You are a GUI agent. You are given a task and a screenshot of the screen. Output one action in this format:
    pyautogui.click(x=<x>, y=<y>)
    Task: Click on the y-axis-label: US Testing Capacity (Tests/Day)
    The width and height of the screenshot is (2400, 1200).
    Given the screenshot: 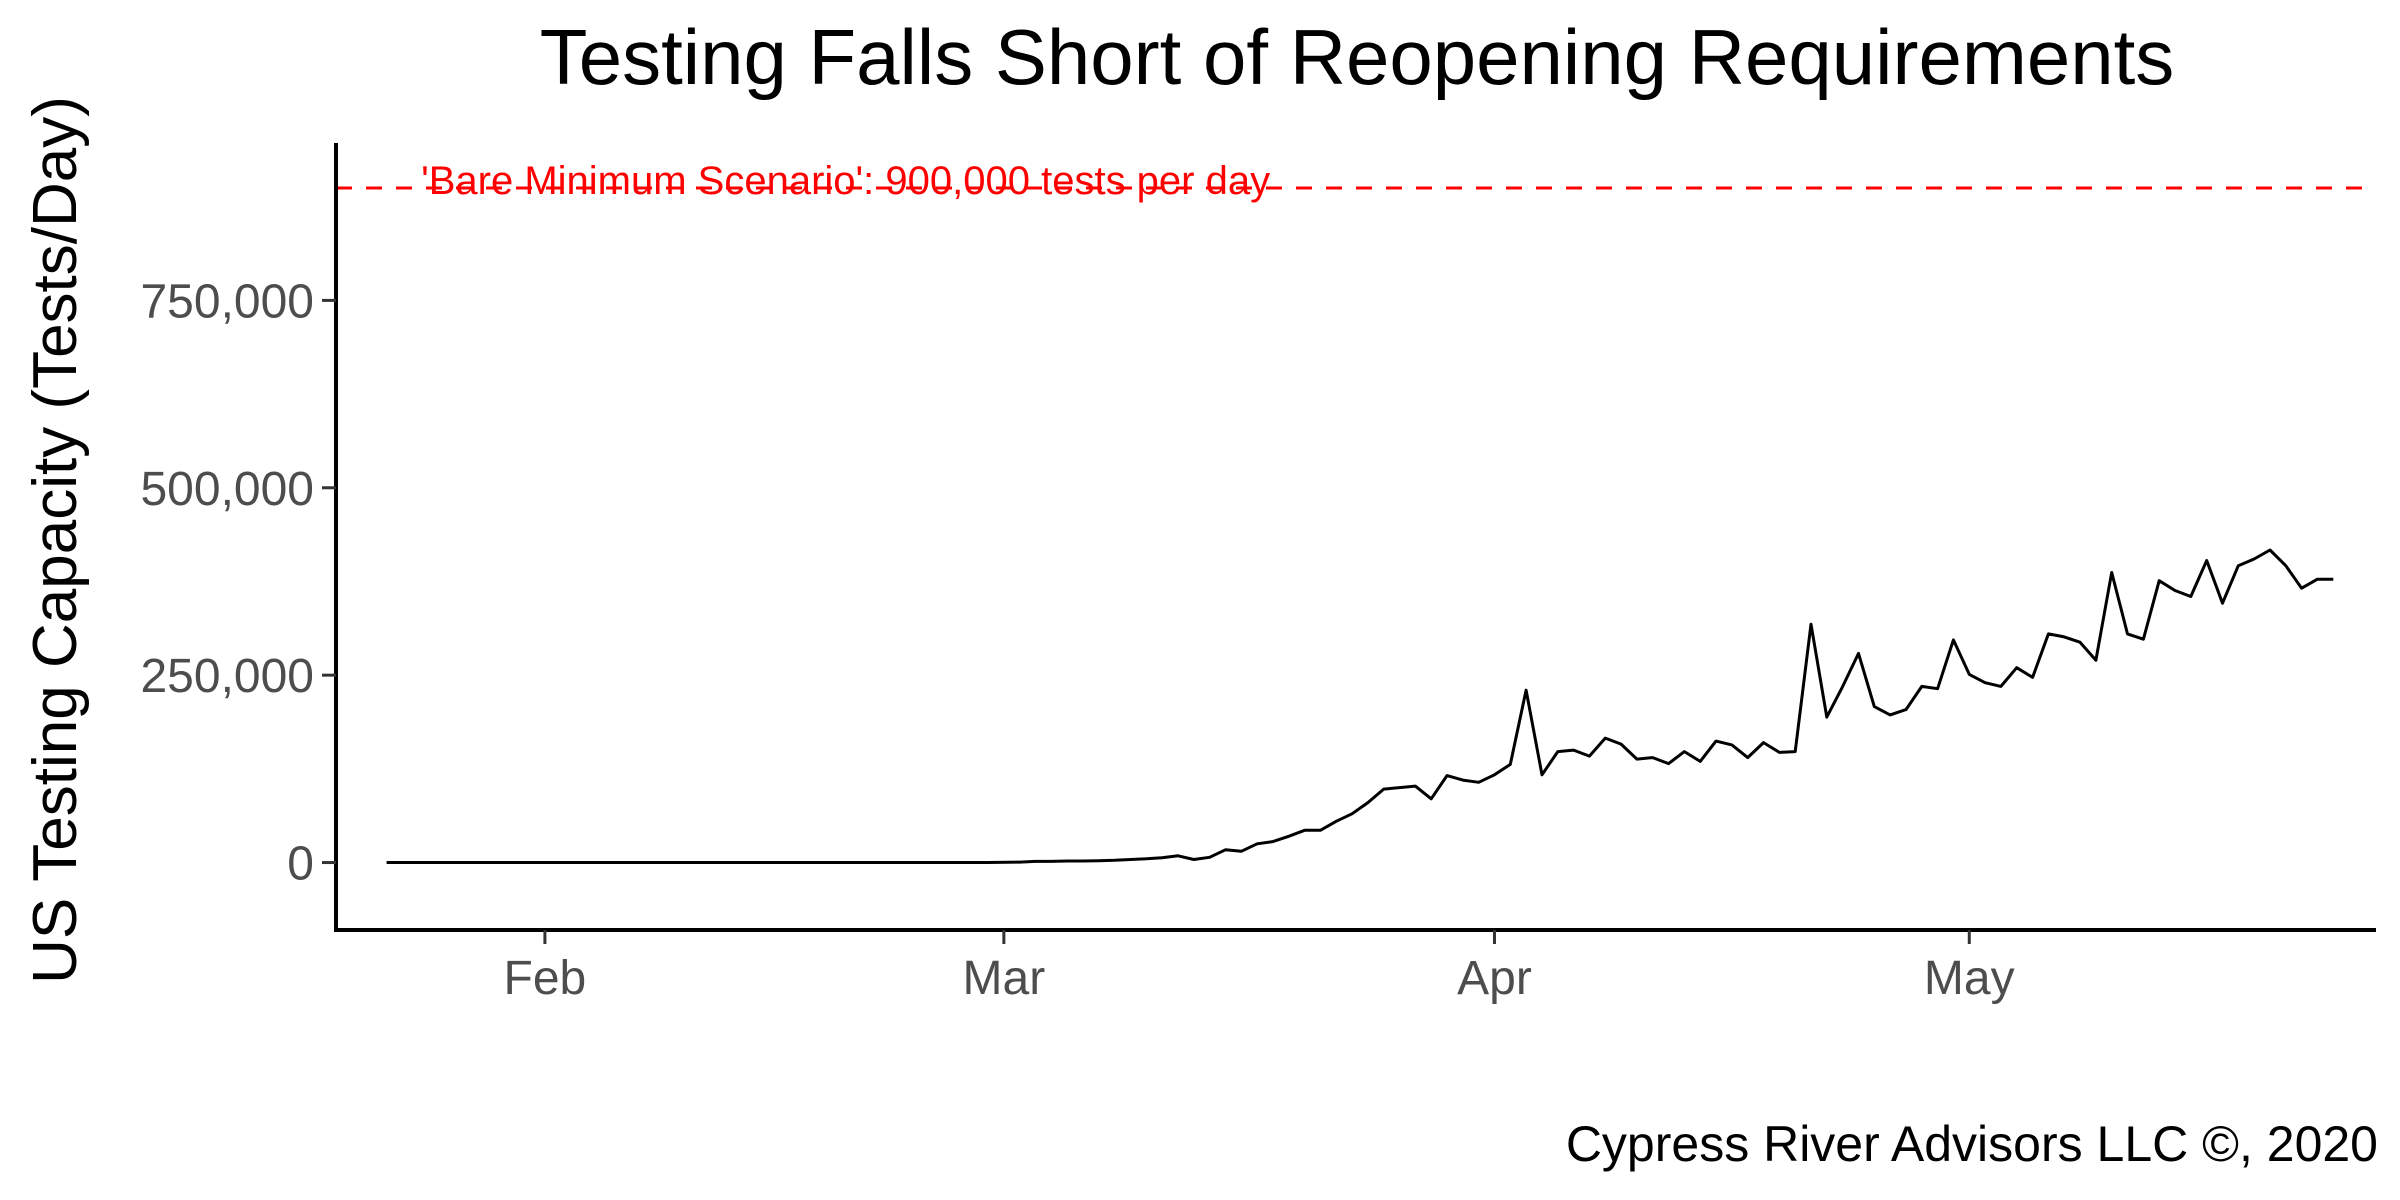 What is the action you would take?
    pyautogui.click(x=55, y=540)
    